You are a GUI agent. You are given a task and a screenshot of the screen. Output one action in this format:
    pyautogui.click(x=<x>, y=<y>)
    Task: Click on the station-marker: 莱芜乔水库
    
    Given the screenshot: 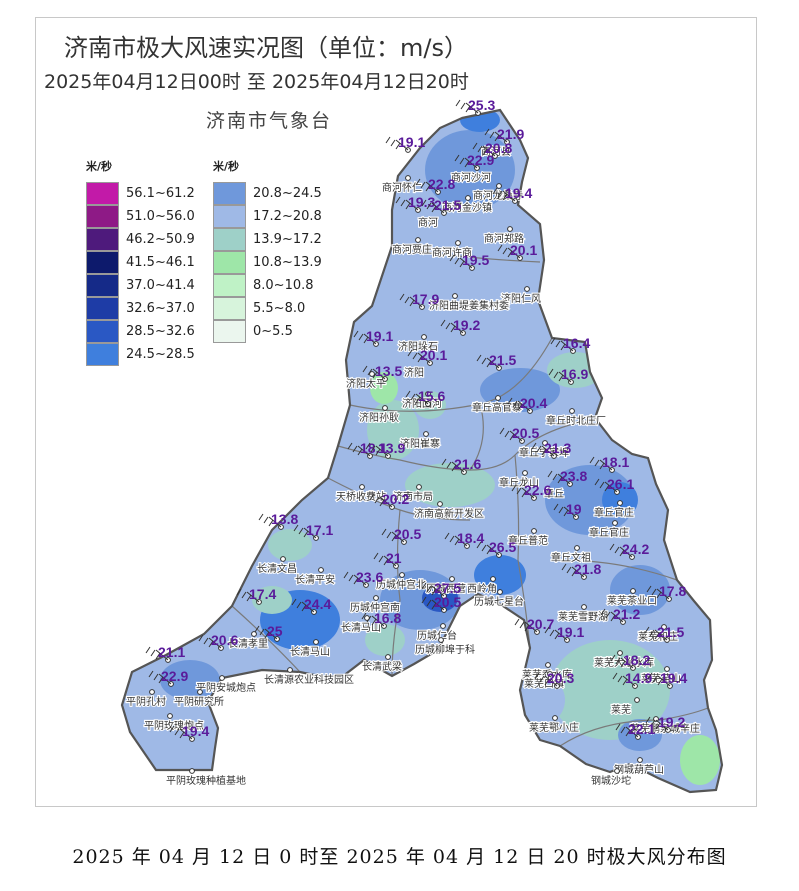 What is the action you would take?
    pyautogui.click(x=547, y=672)
    